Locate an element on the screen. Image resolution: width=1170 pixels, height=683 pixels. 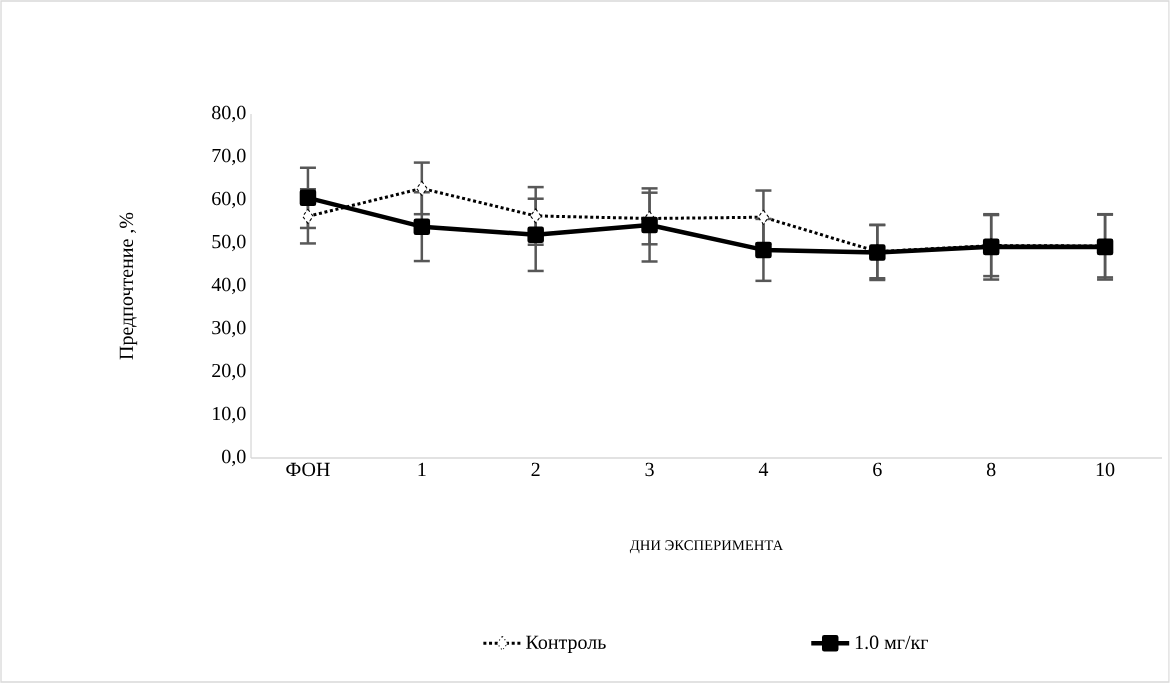
x-tick-label: 8 is located at coordinates (991, 469).